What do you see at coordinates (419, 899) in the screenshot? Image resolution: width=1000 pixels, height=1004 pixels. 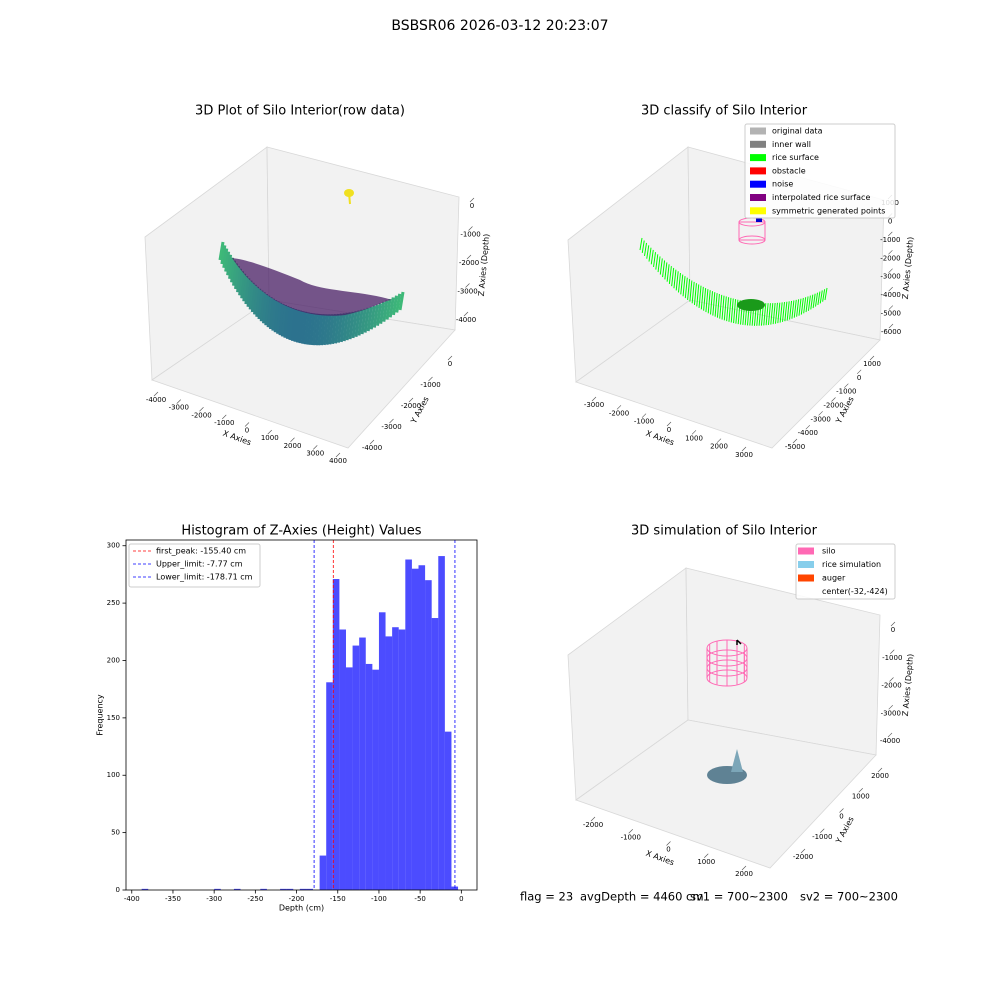 I see `x-tick-label: -50` at bounding box center [419, 899].